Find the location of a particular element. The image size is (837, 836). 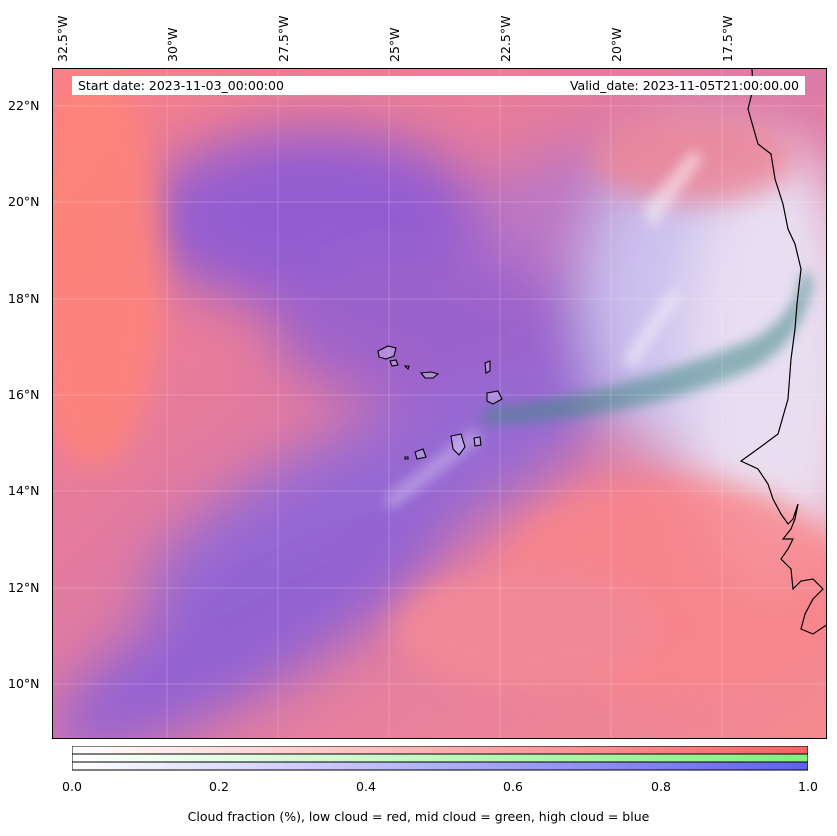

lon-label-22-5w: 22.5°W is located at coordinates (505, 38).